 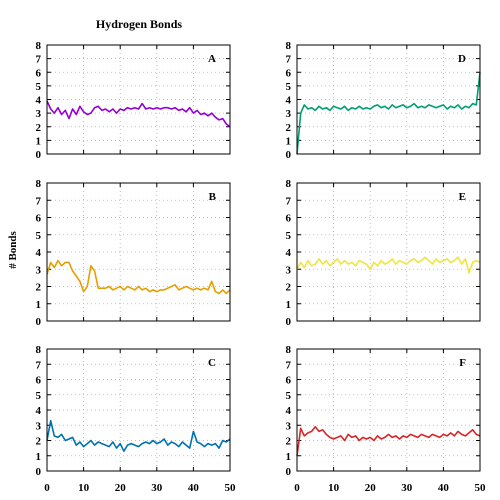 What do you see at coordinates (212, 59) in the screenshot?
I see `panel-label: A` at bounding box center [212, 59].